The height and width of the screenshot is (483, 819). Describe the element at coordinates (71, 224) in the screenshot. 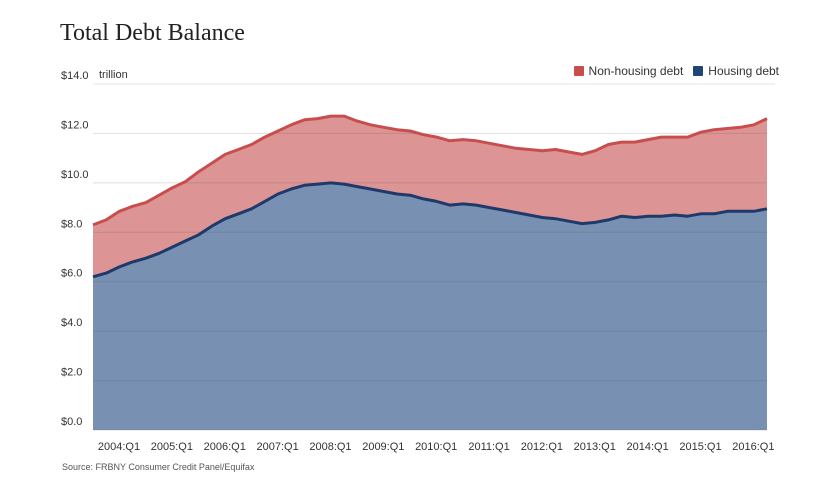

I see `y-tick-label-4: $8.0` at that location.